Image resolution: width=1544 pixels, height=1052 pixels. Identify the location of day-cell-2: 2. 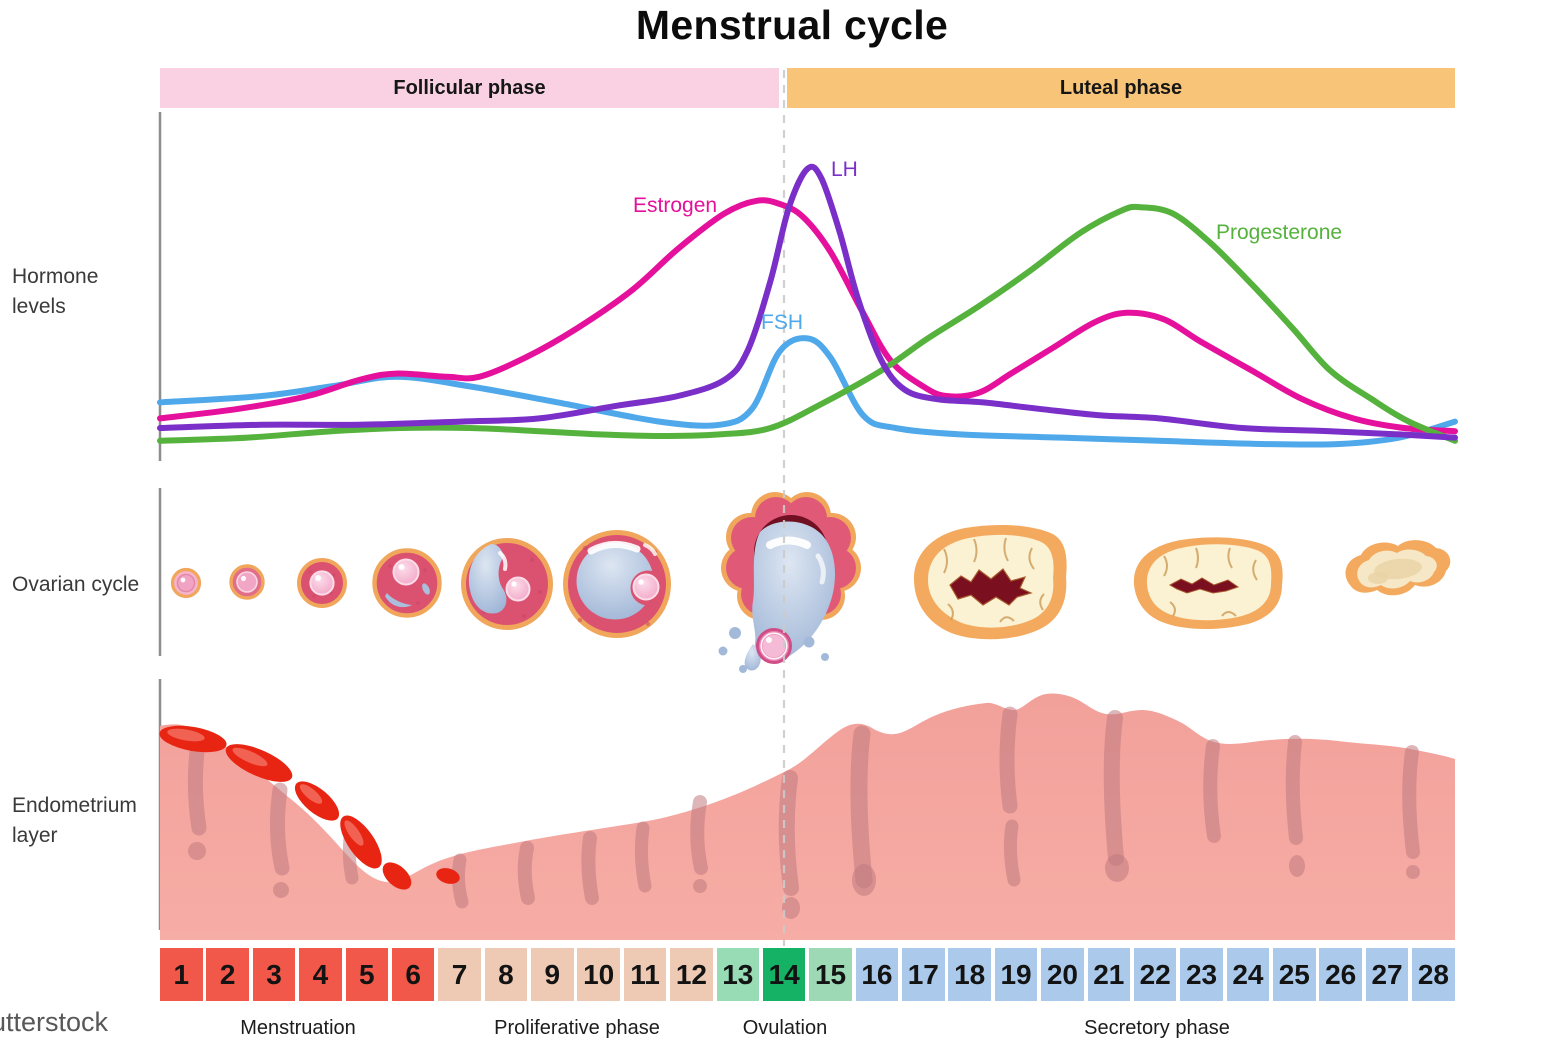
(227, 974).